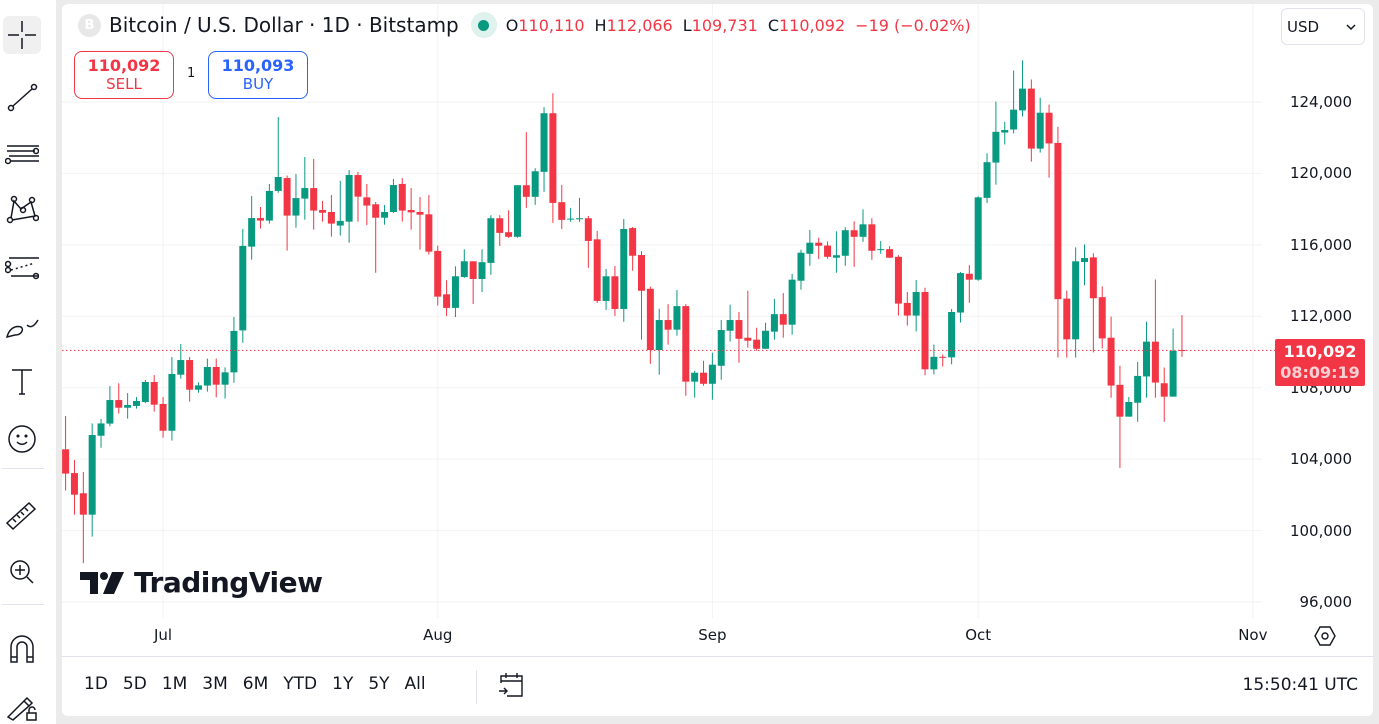  I want to click on toolbar-divider, so click(23, 468).